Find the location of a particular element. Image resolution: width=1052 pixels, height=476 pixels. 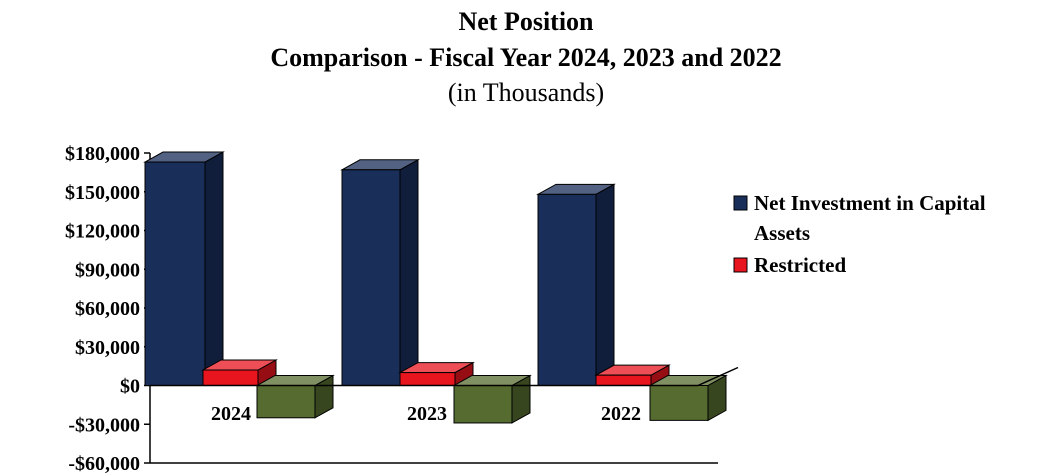

y-tick-label: $60,000 is located at coordinates (107, 309).